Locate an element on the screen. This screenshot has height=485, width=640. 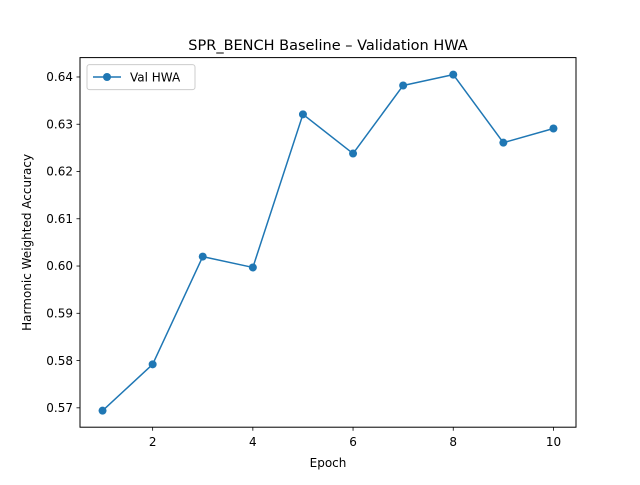
x-axis-ticks: 2 4 6 8 10 is located at coordinates (355, 438).